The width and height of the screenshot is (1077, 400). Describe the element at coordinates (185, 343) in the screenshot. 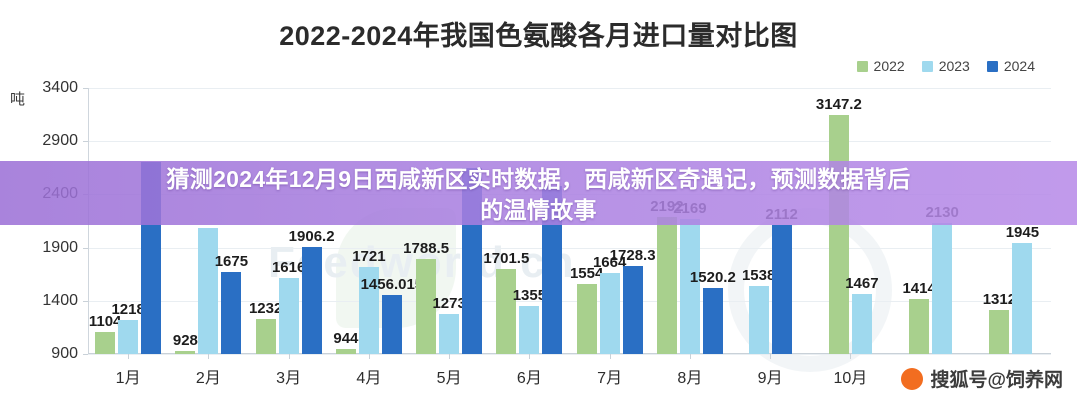

I see `bar-2022: 928` at that location.